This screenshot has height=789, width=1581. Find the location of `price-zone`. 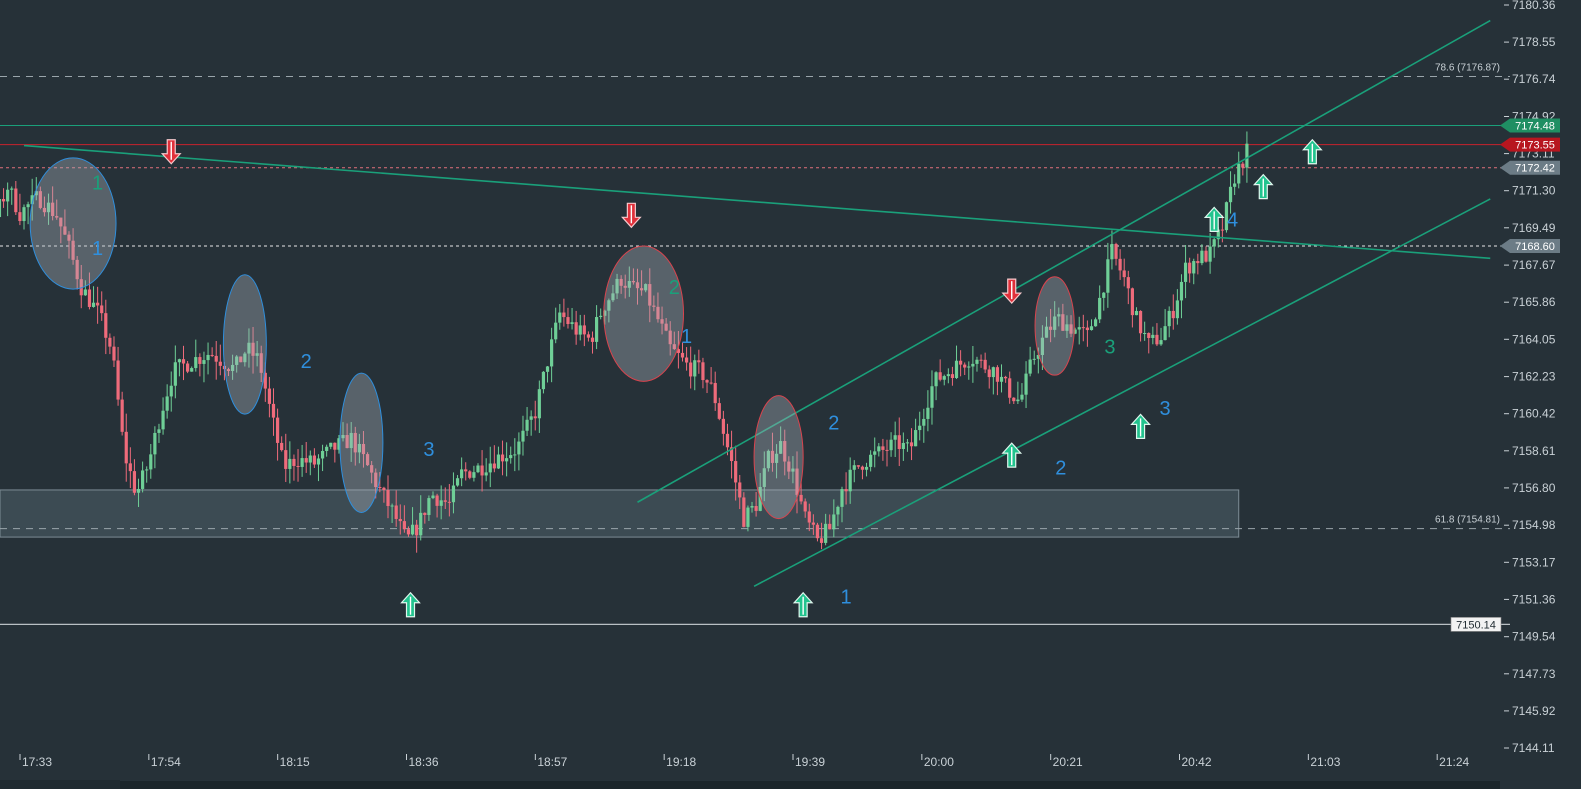

price-zone is located at coordinates (620, 513).